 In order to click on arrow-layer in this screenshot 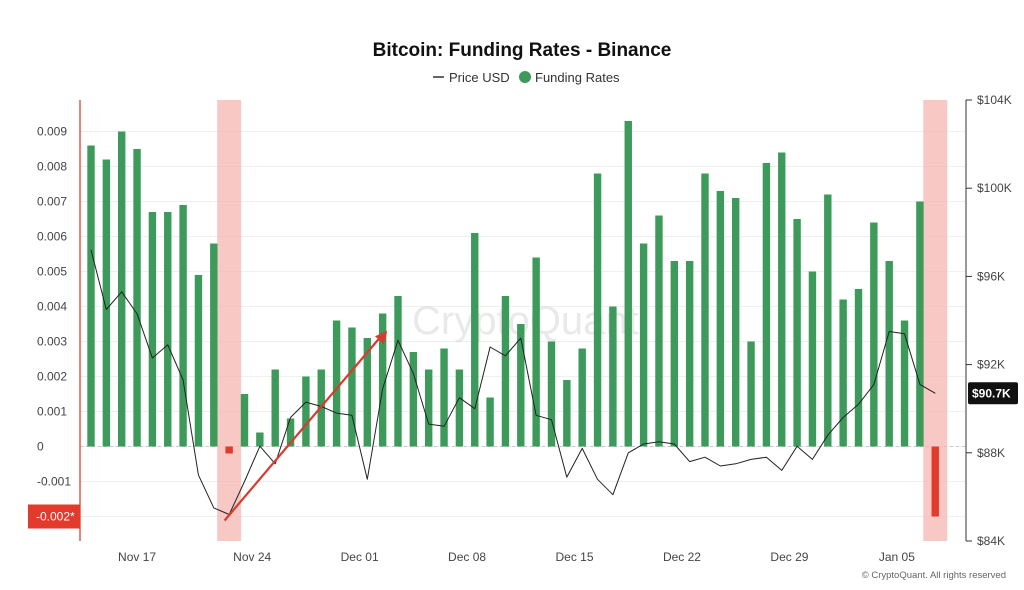, I will do `click(305, 426)`.